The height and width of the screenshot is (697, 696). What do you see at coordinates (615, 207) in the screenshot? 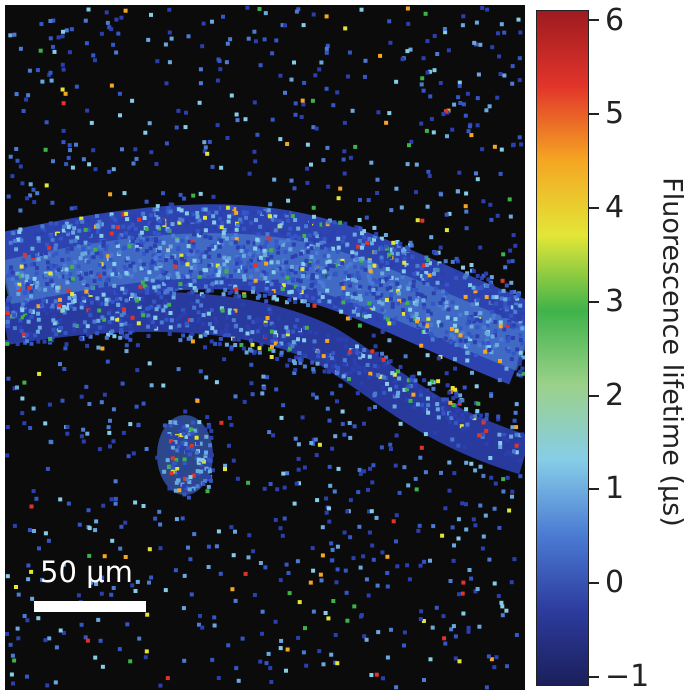
I see `colorbar-tick-label: 4` at bounding box center [615, 207].